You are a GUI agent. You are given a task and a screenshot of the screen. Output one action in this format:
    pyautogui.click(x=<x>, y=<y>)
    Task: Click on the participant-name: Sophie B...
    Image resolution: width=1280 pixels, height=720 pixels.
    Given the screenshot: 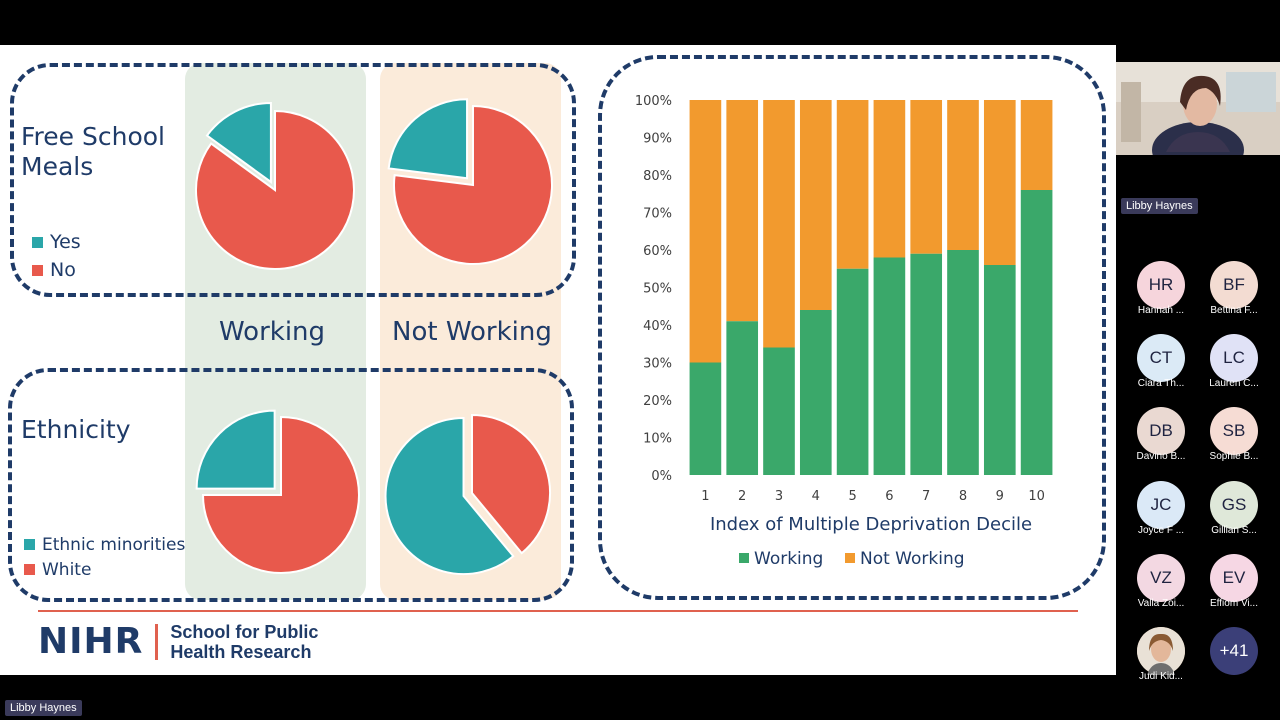 What is the action you would take?
    pyautogui.click(x=1234, y=457)
    